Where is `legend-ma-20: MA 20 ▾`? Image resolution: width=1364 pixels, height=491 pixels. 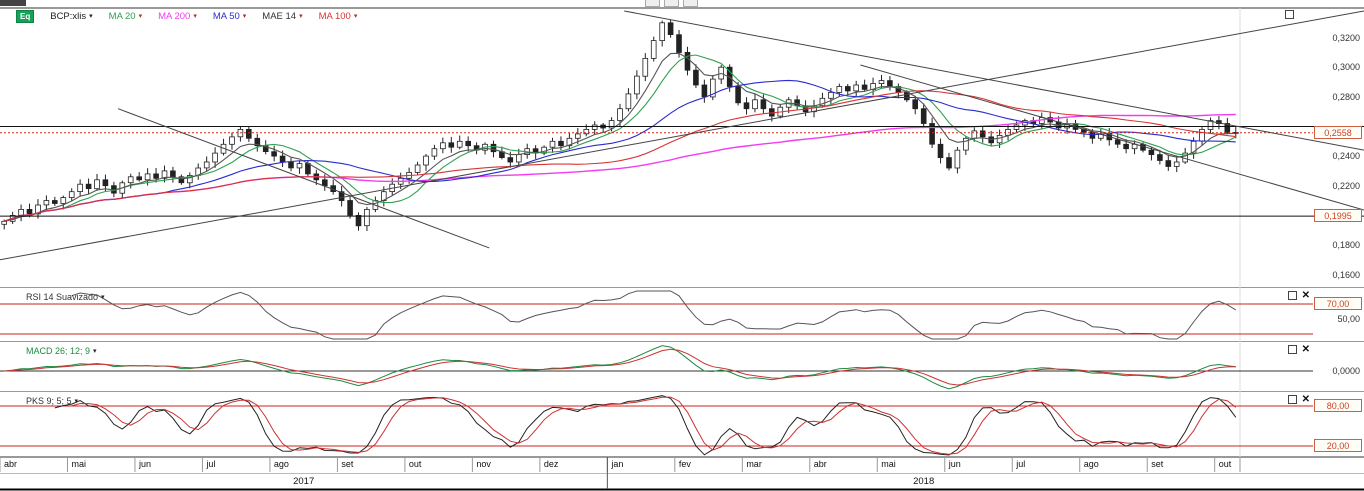
legend-ma-20: MA 20 ▾ is located at coordinates (125, 16).